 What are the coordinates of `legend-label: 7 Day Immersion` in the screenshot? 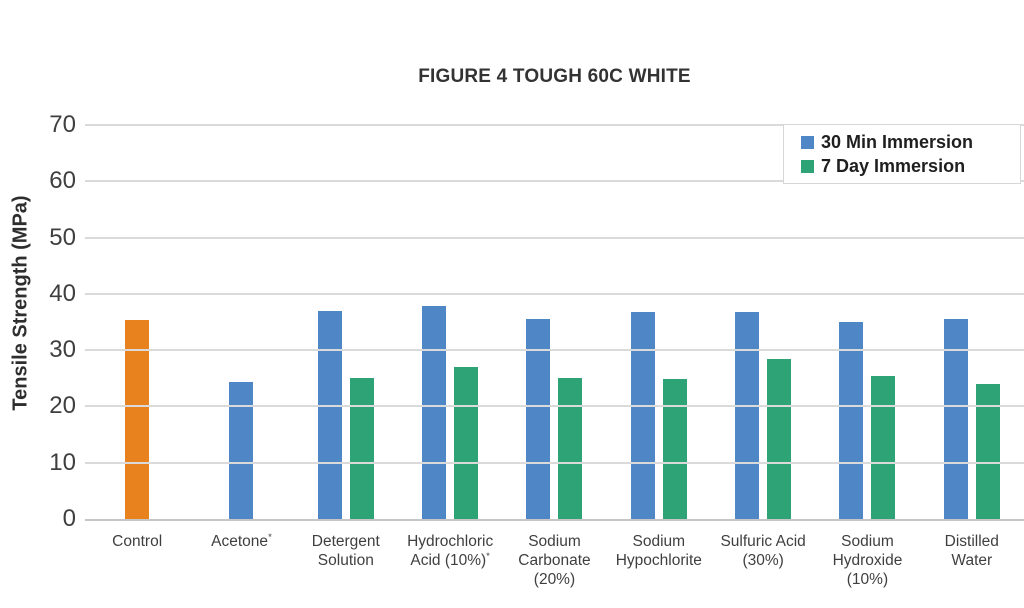 It's located at (893, 165).